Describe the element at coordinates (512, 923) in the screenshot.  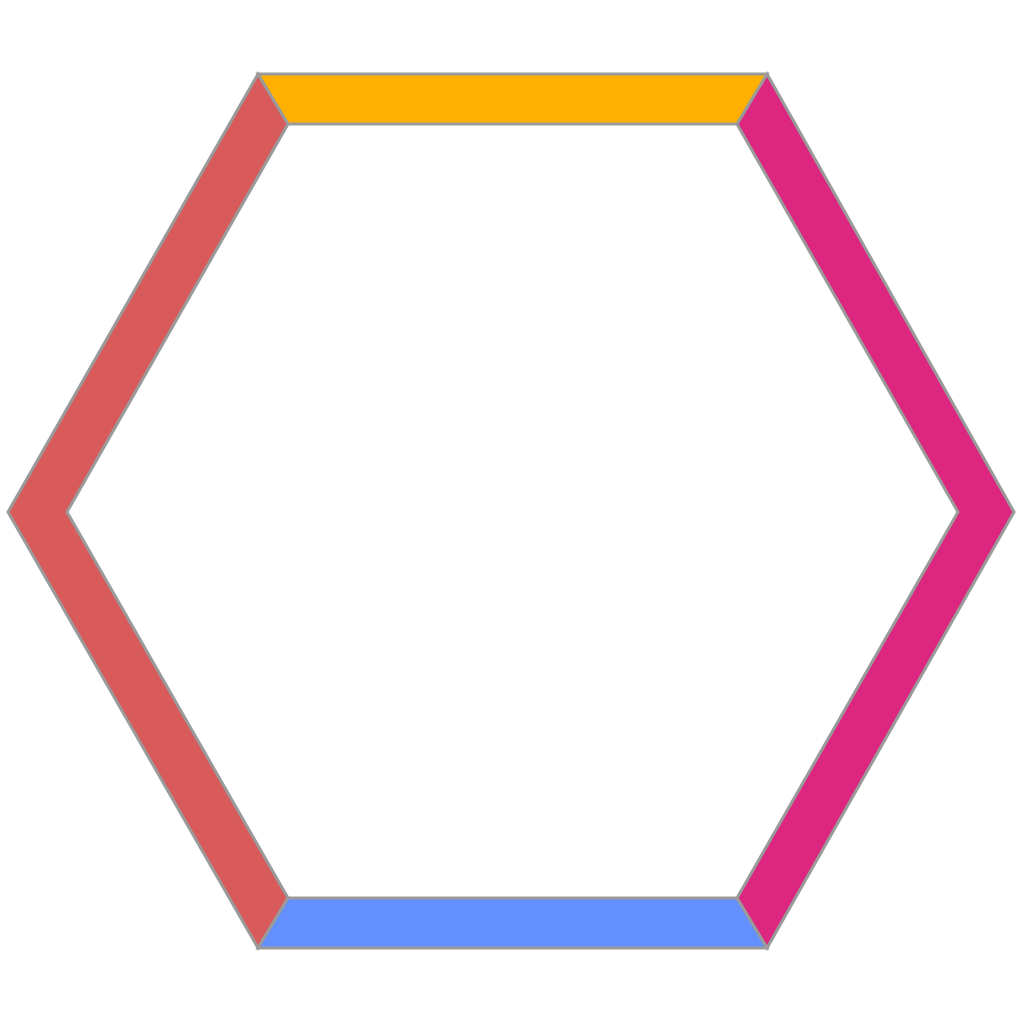
I see `bottom-segment` at that location.